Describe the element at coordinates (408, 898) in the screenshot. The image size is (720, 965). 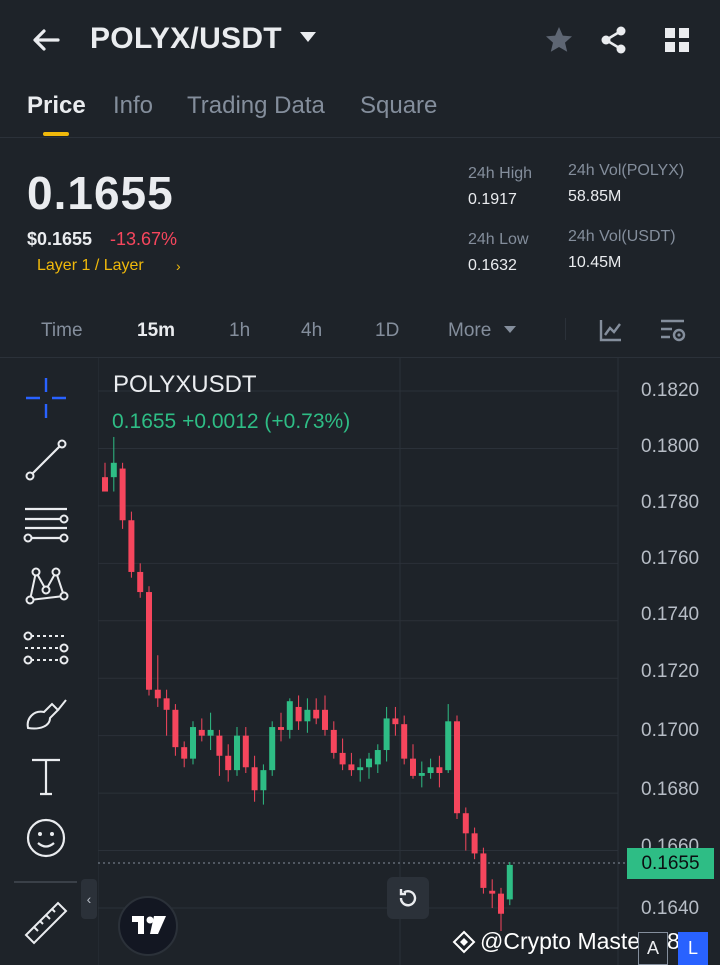
I see `reset-chart-button` at that location.